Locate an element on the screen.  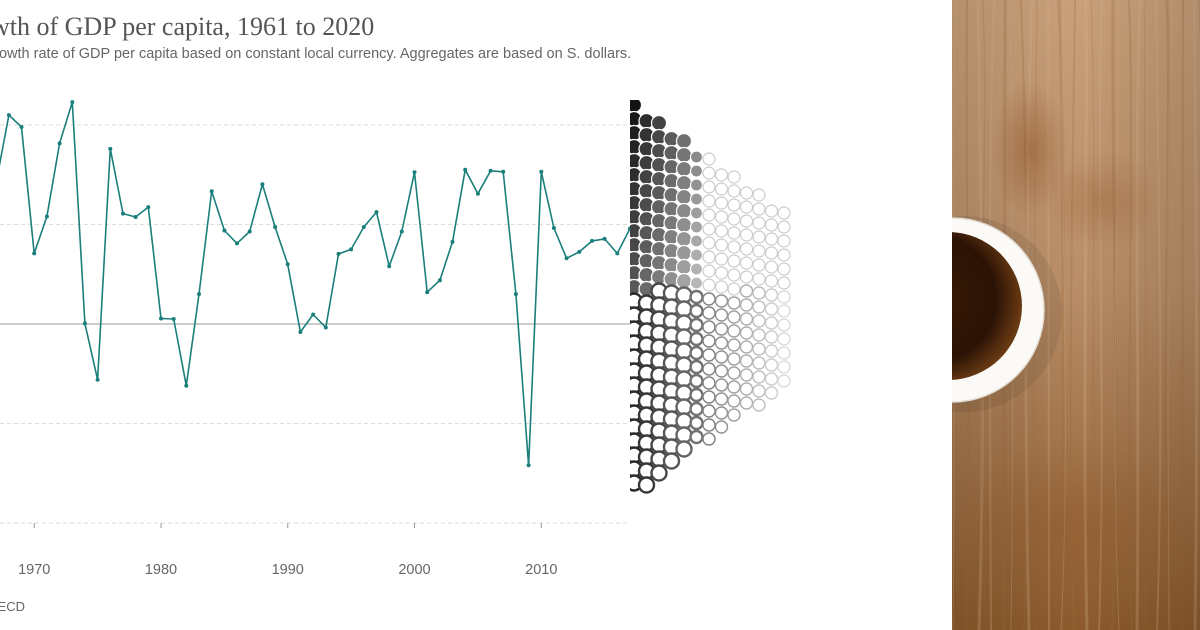
x-tick-label: 1990 is located at coordinates (288, 570).